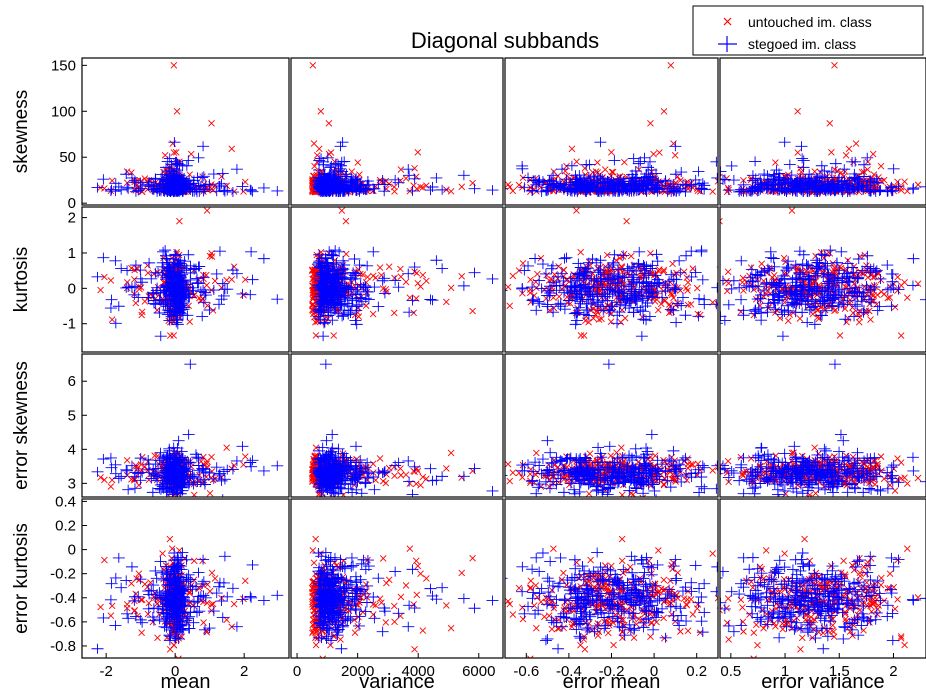 The height and width of the screenshot is (691, 926). I want to click on legend-marker-stegoed, so click(727, 44).